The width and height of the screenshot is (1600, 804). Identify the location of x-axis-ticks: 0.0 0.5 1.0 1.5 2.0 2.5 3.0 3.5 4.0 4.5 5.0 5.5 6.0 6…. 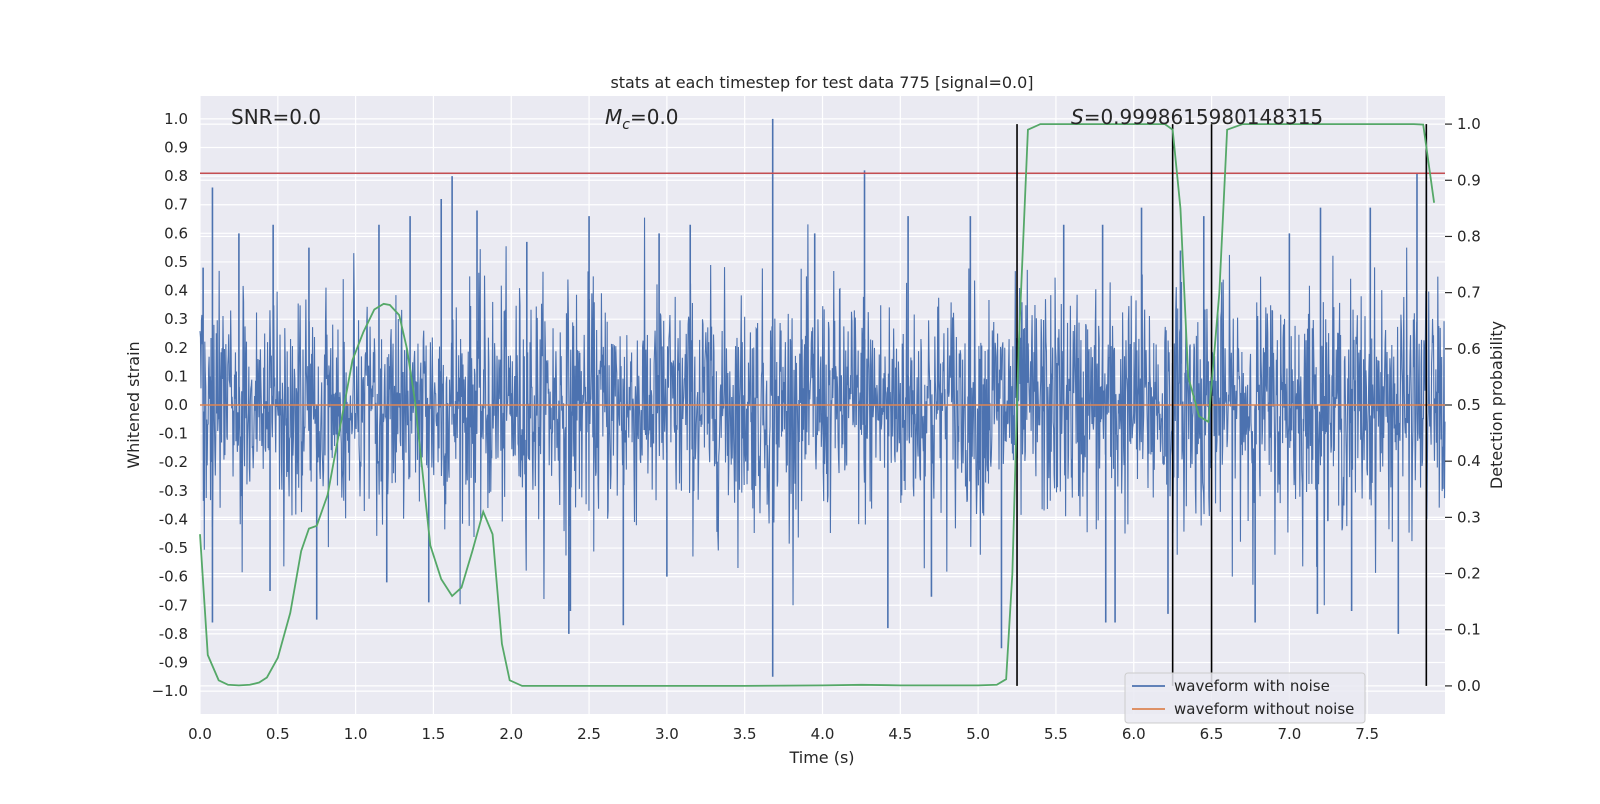
(783, 734).